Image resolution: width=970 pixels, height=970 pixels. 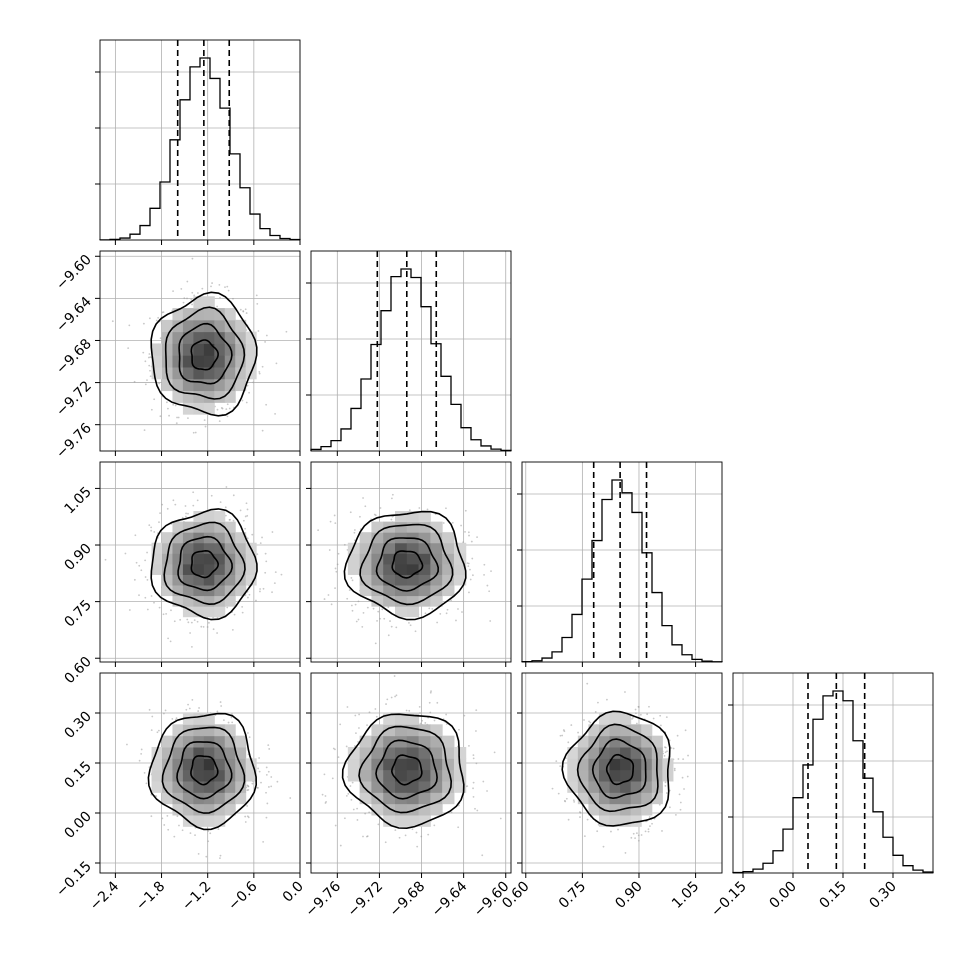 What do you see at coordinates (832, 895) in the screenshot?
I see `x-tick-label: 0.15` at bounding box center [832, 895].